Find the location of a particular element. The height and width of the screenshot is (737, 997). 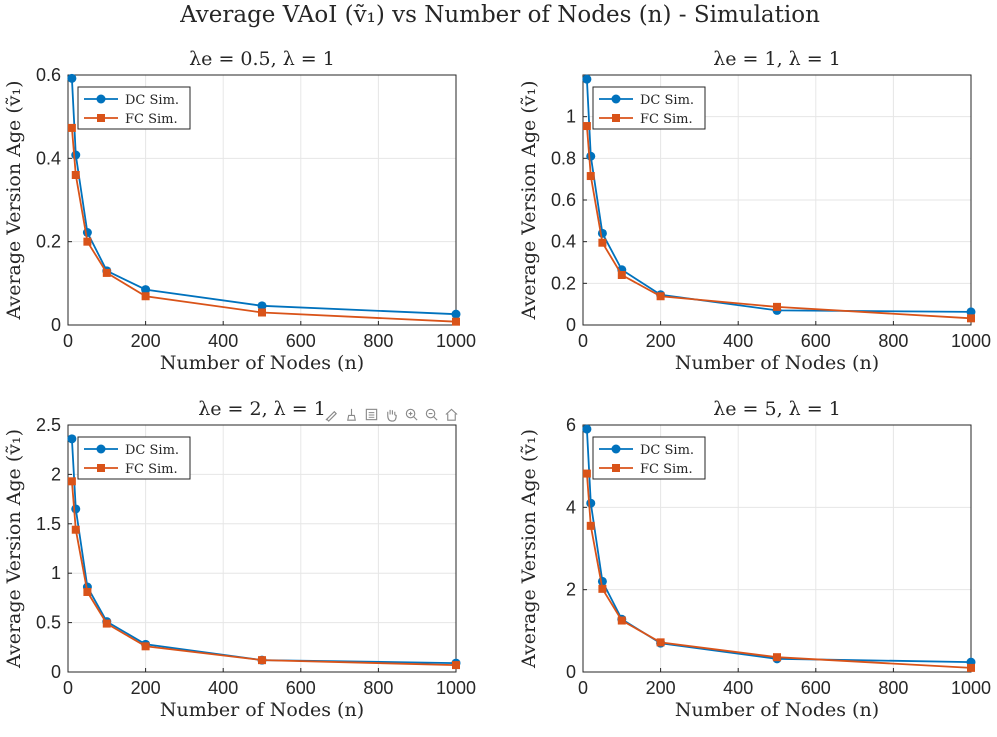

home-icon is located at coordinates (451, 414).